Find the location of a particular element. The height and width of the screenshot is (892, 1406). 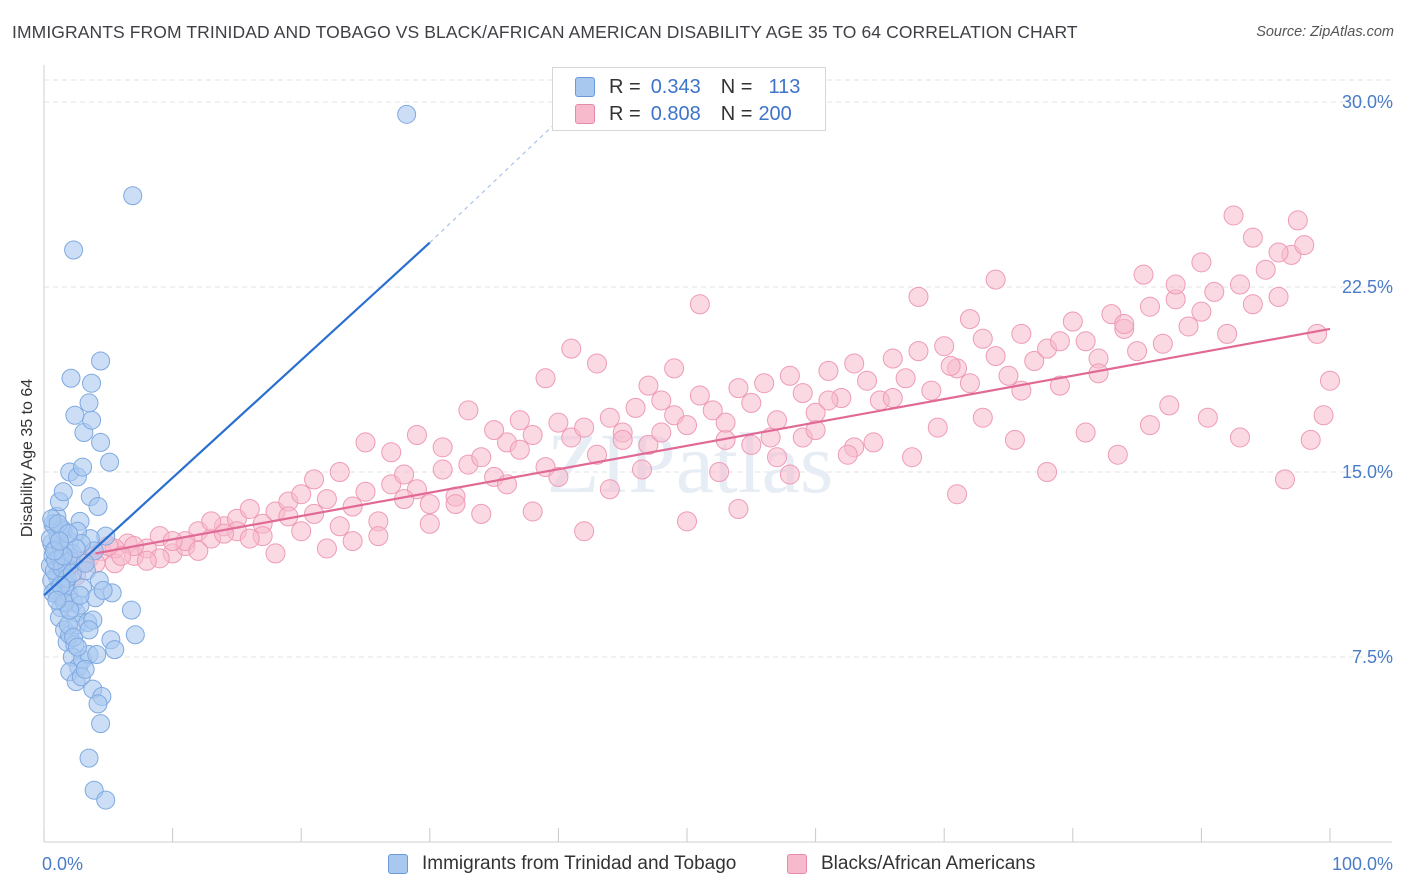

bottom-legend-label-blue: Immigrants from Trinidad and Tobago is located at coordinates (579, 863).